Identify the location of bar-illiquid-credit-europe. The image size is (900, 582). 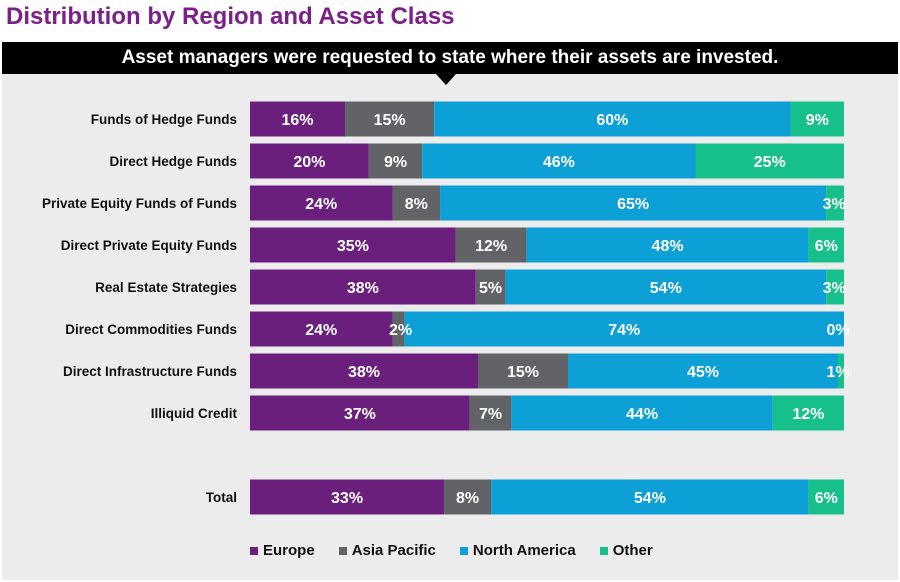
(360, 413).